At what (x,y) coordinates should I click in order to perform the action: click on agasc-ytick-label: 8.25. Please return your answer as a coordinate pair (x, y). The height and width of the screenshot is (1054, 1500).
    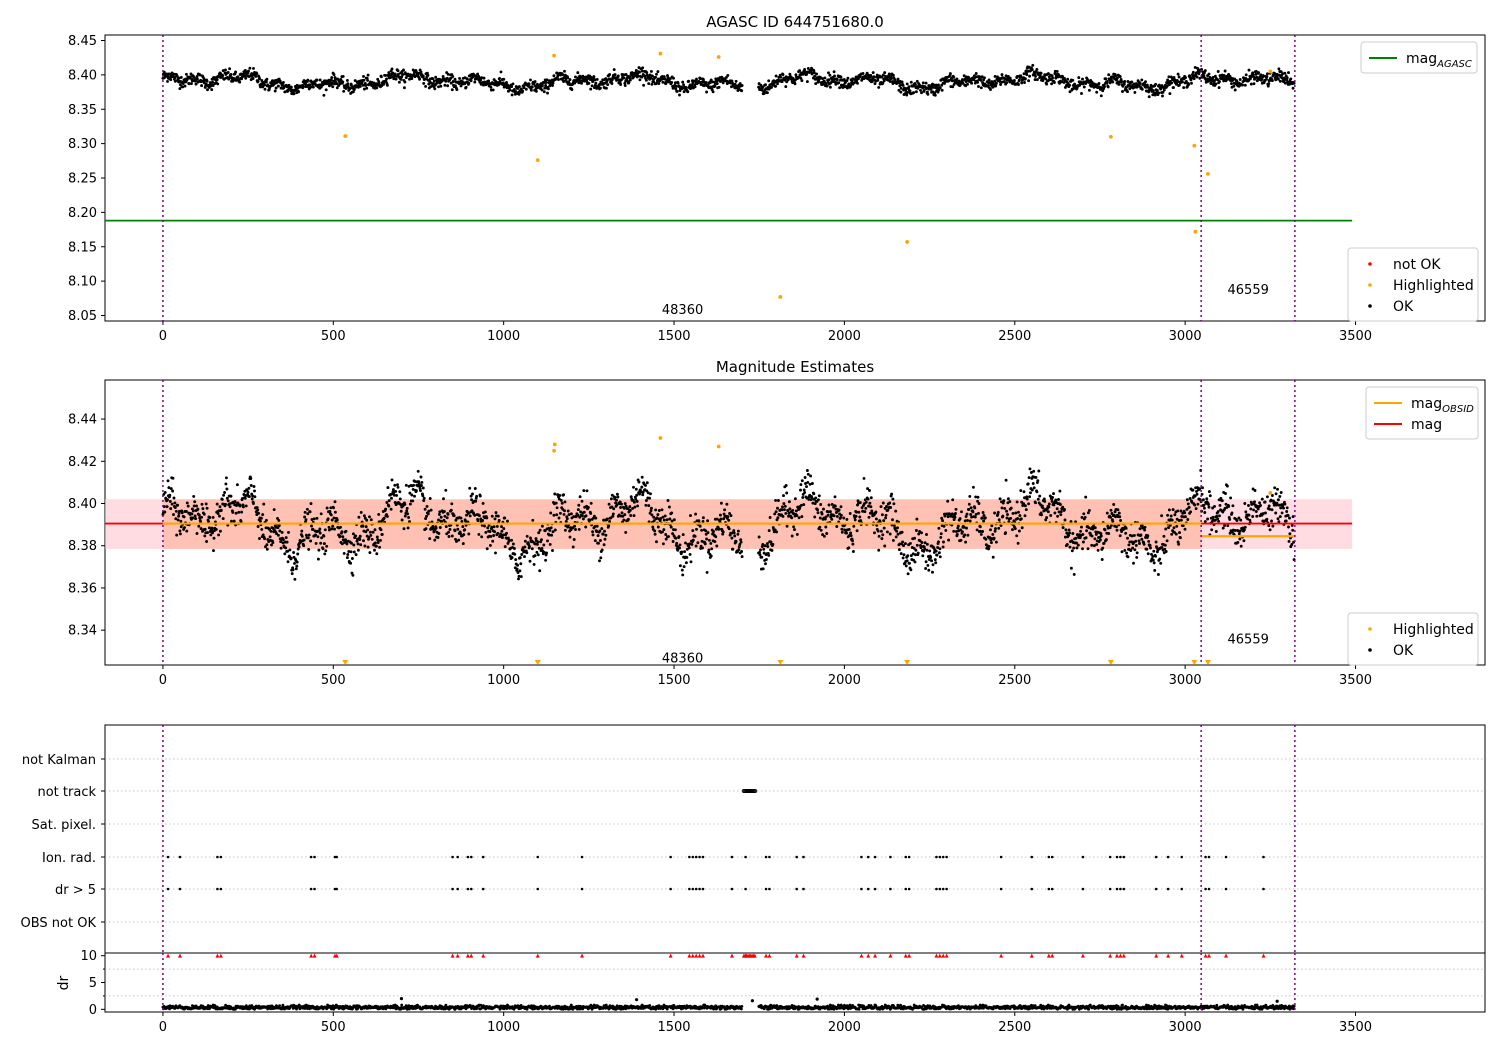
    Looking at the image, I should click on (82, 179).